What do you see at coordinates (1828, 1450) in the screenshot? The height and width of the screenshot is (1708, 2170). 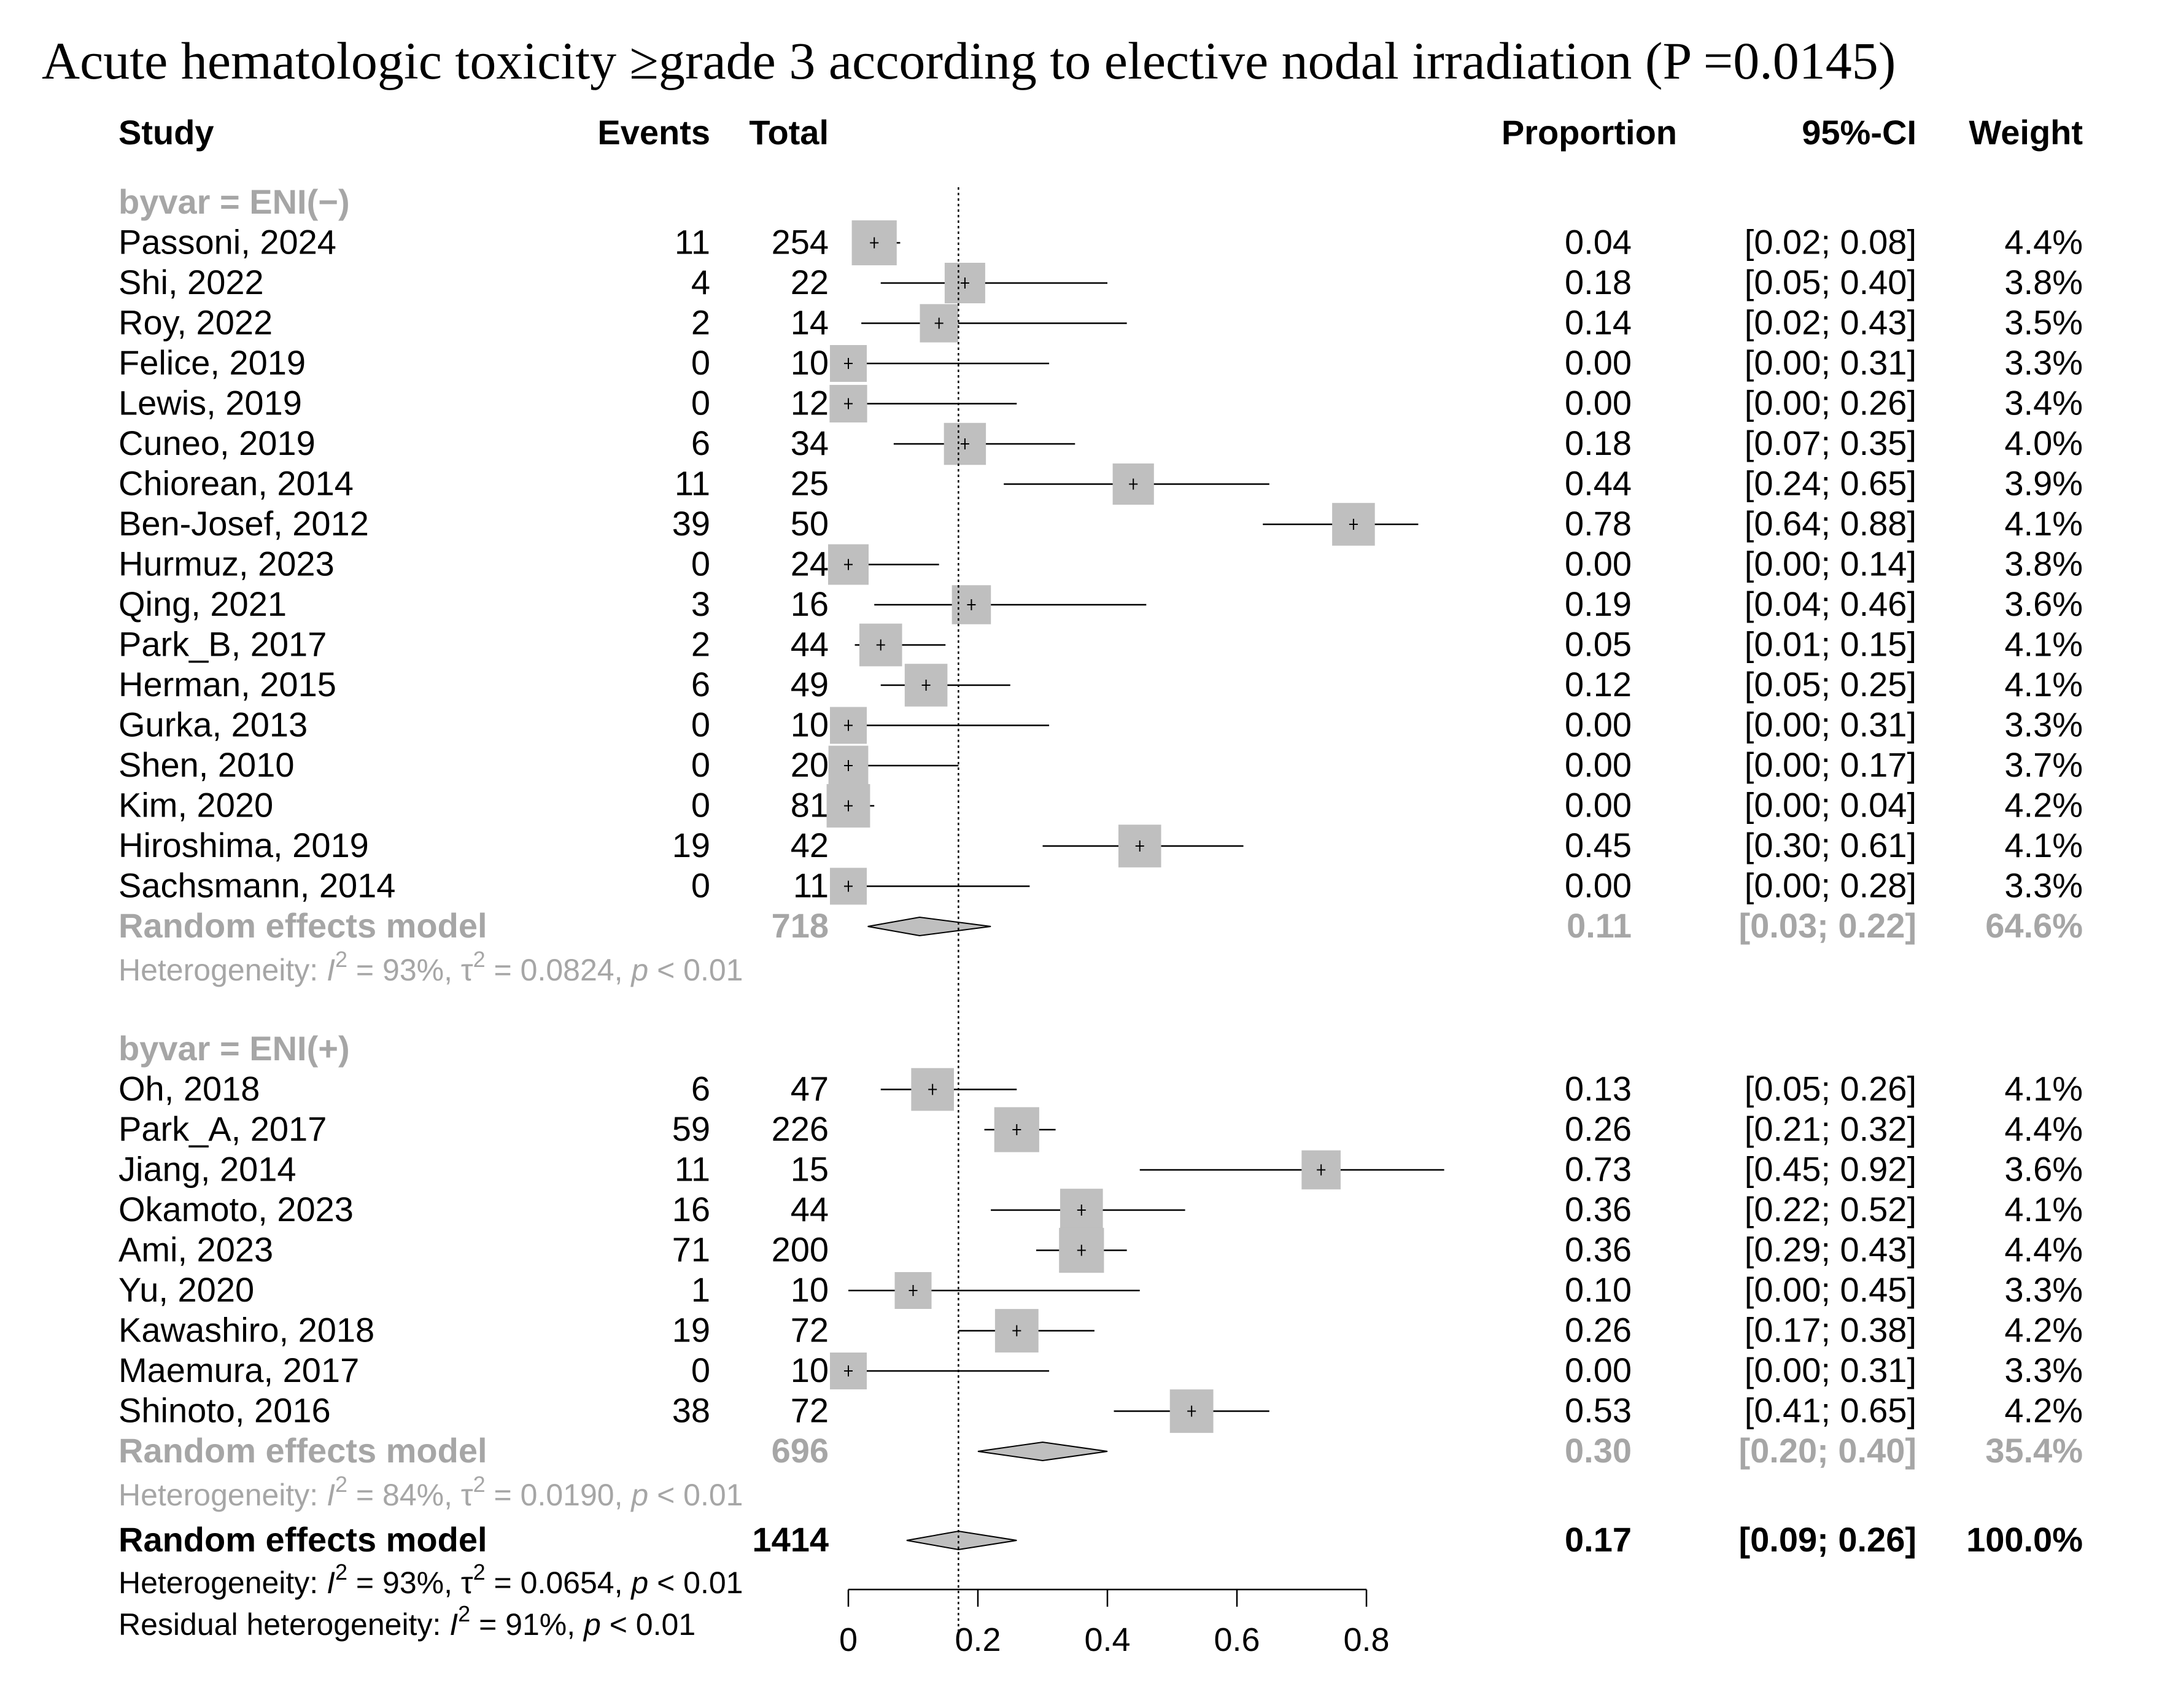 I see `subgroup-model-ci: [0.20; 0.40]` at bounding box center [1828, 1450].